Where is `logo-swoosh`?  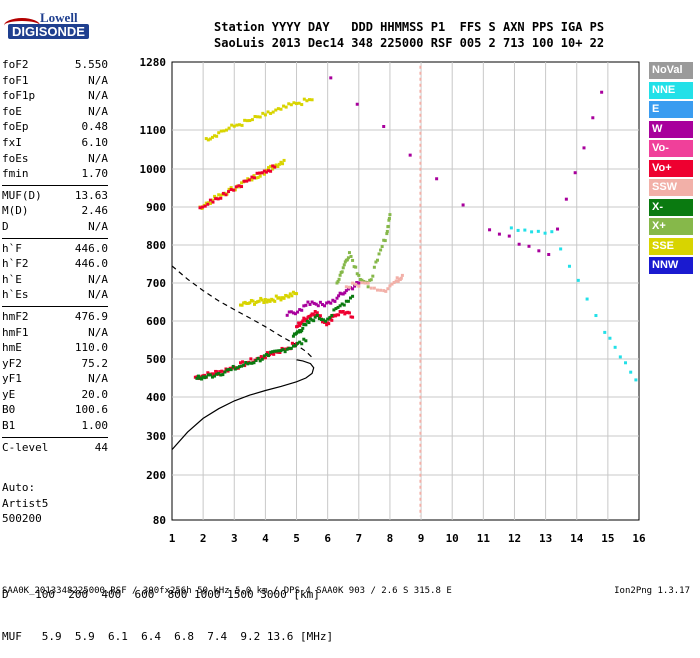
logo-swoosh is located at coordinates (22, 25).